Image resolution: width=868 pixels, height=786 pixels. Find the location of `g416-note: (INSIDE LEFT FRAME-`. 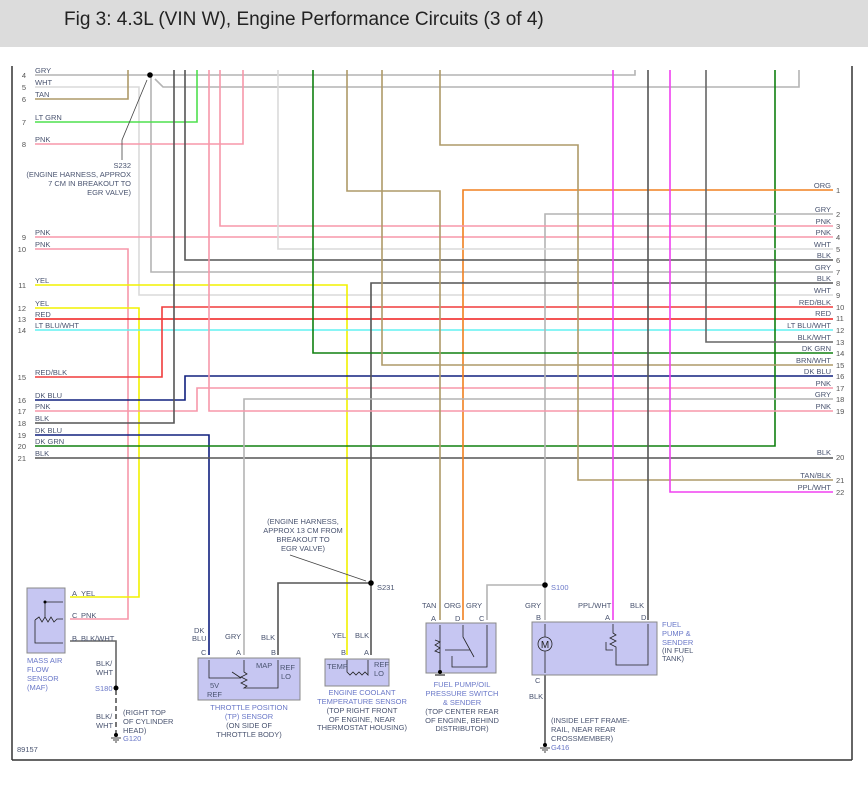

g416-note: (INSIDE LEFT FRAME- is located at coordinates (590, 720).